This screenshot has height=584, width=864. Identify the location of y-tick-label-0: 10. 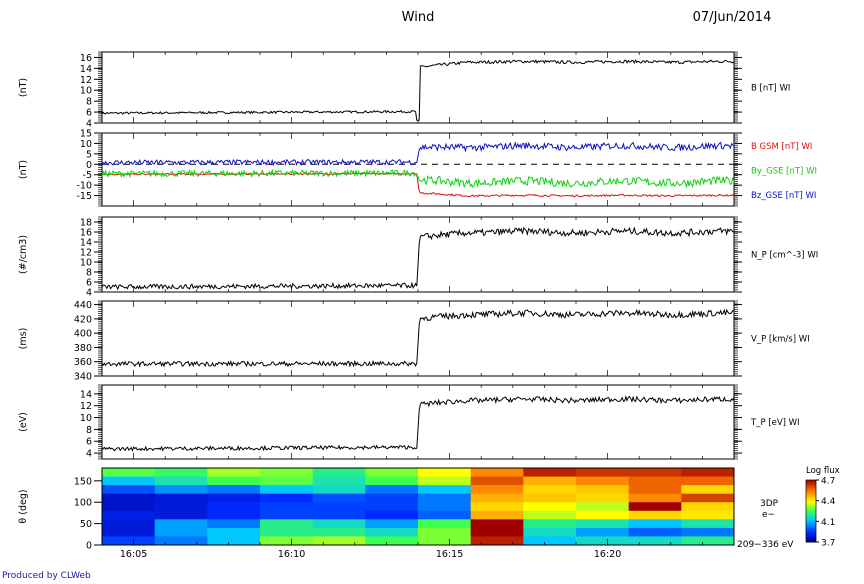
(86, 91).